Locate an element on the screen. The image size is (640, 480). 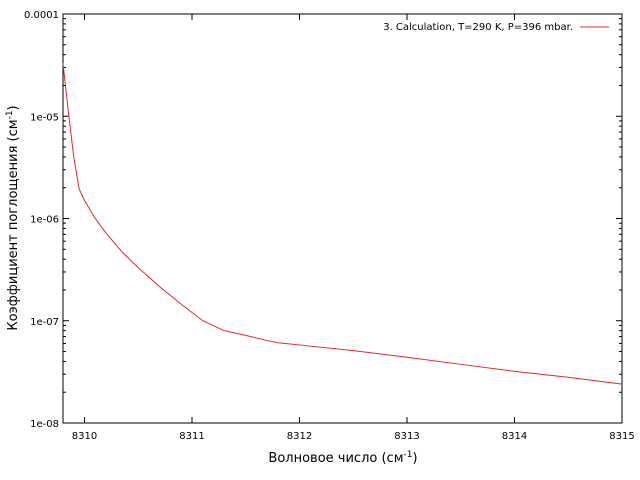
legend: 3. Calculation, T=290 K, P=396 mbar. is located at coordinates (496, 27).